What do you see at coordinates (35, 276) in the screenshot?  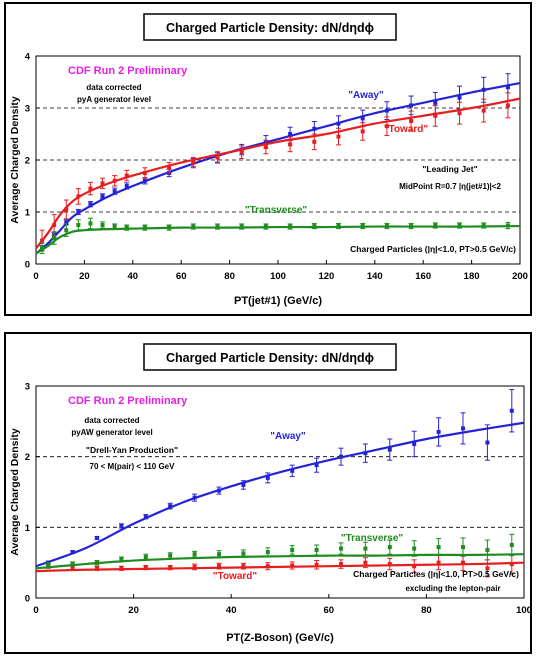 I see `x-tick-label: 0` at bounding box center [35, 276].